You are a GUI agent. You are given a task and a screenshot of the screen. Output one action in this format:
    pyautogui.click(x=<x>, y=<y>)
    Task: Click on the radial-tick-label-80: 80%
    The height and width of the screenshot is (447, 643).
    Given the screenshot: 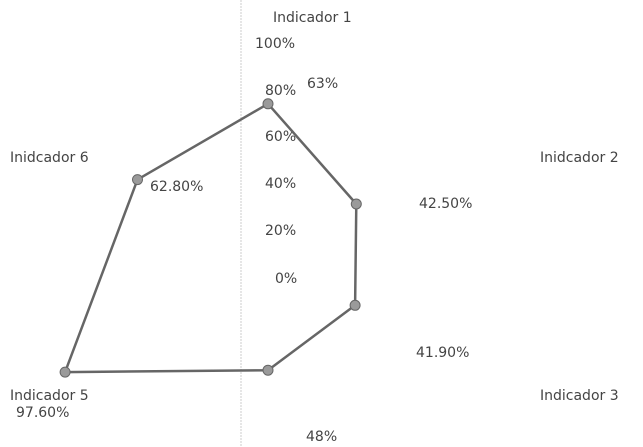 What is the action you would take?
    pyautogui.click(x=280, y=91)
    